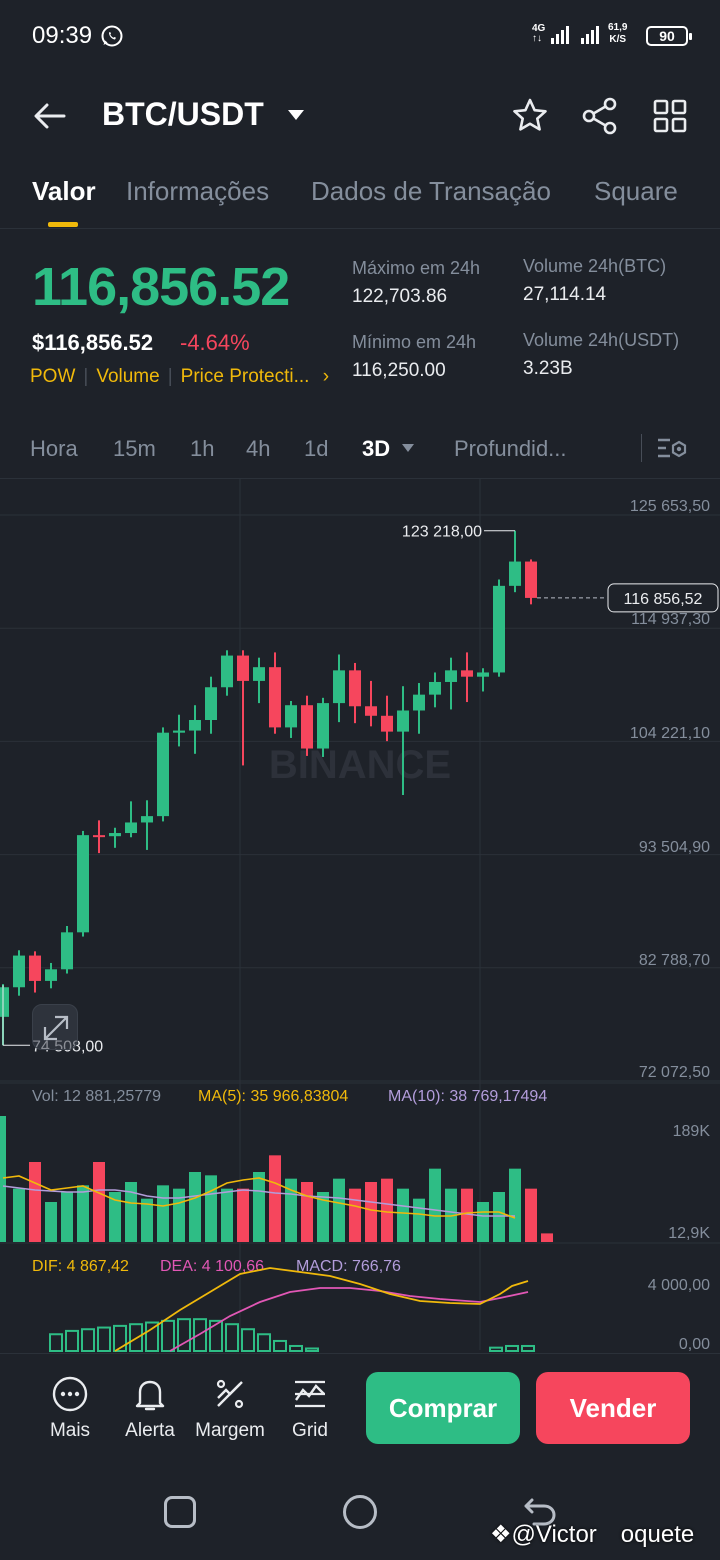 The height and width of the screenshot is (1560, 720). What do you see at coordinates (183, 114) in the screenshot?
I see `pair-selector: BTC/USDT` at bounding box center [183, 114].